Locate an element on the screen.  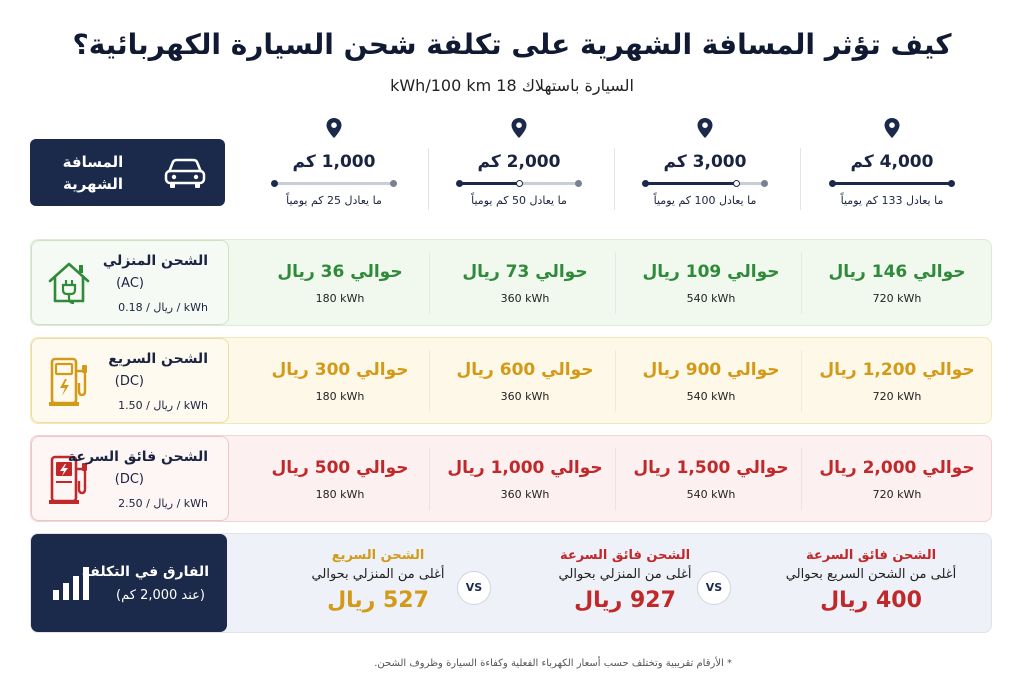
bar-chart-icon is located at coordinates (71, 583).